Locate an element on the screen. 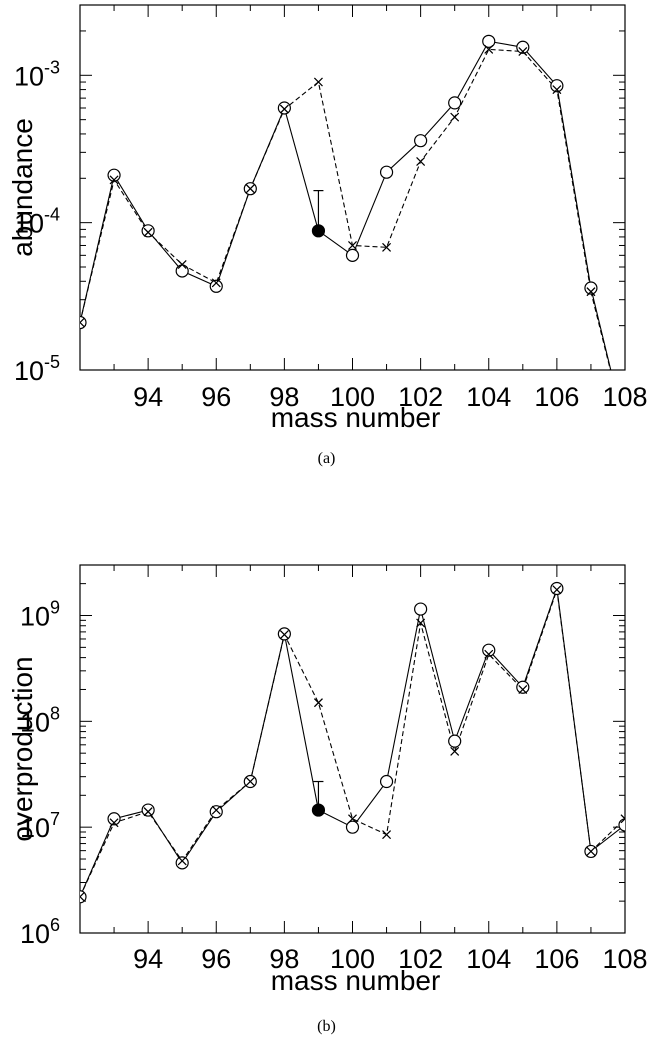  y-tick-label: 10⁹ is located at coordinates (40, 614).